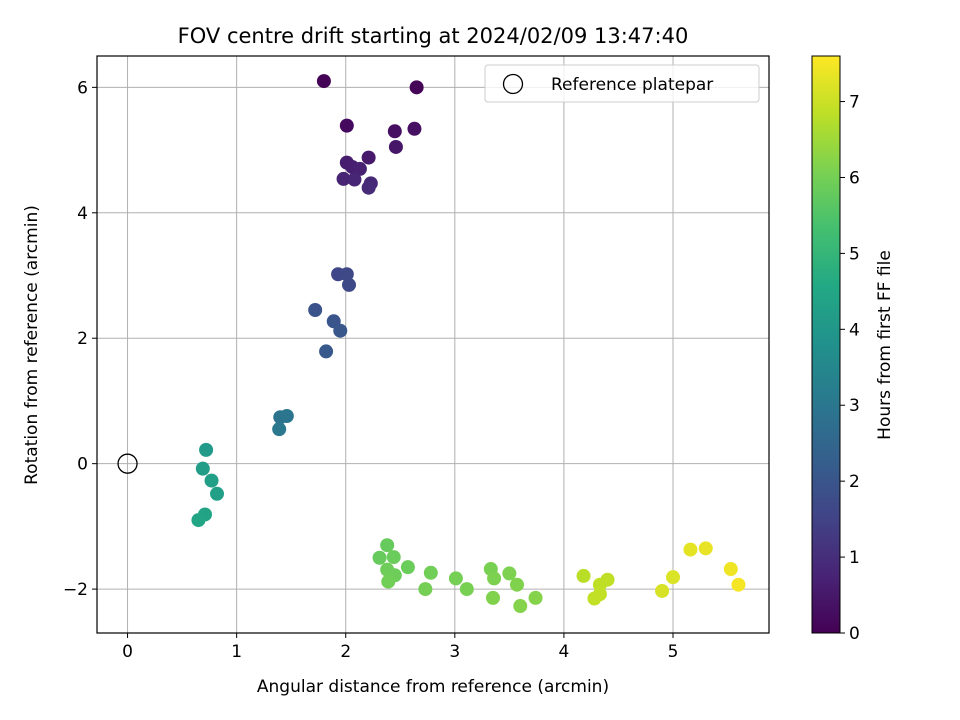 The image size is (960, 720). I want to click on y-tick-label: 0, so click(82, 465).